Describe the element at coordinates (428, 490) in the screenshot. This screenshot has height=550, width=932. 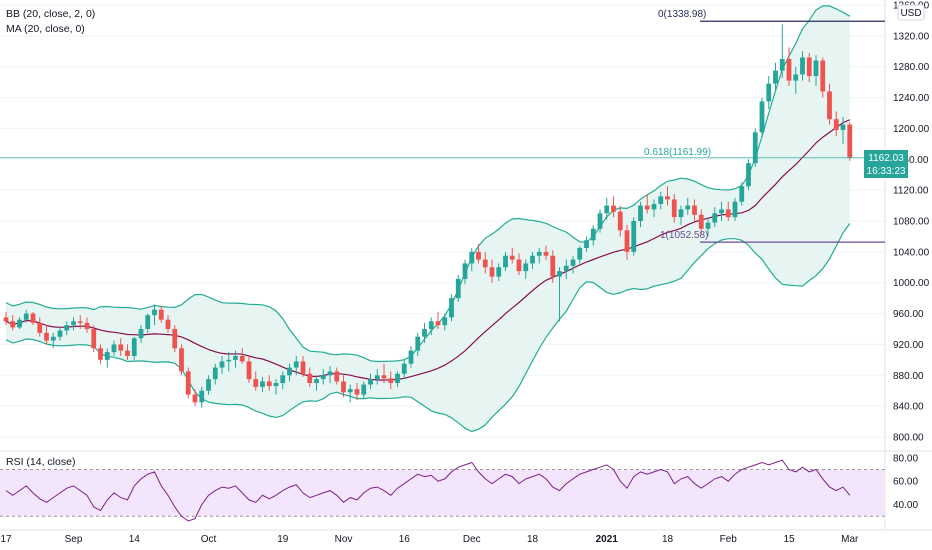
I see `rsi-line` at that location.